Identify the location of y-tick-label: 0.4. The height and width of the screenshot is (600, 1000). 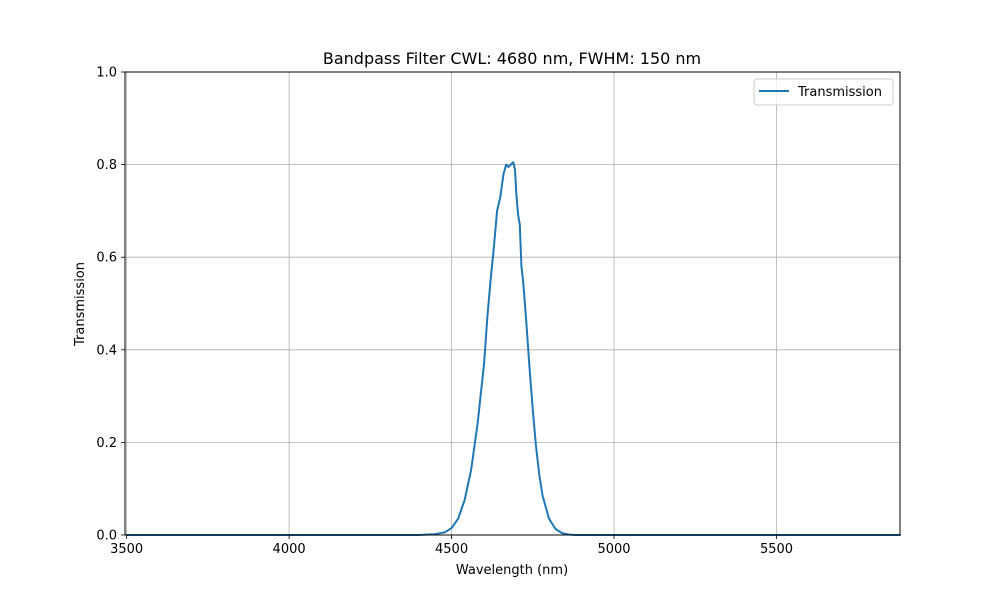
(106, 350).